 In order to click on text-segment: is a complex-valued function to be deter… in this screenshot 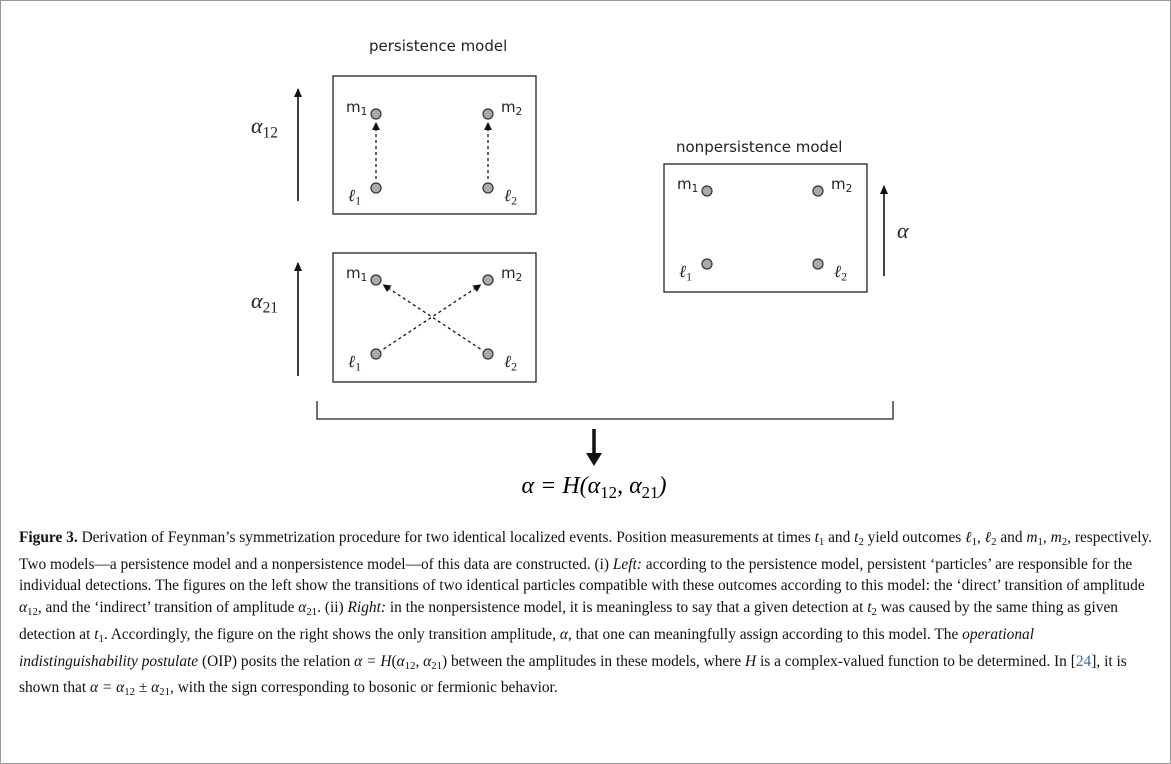, I will do `click(916, 661)`.